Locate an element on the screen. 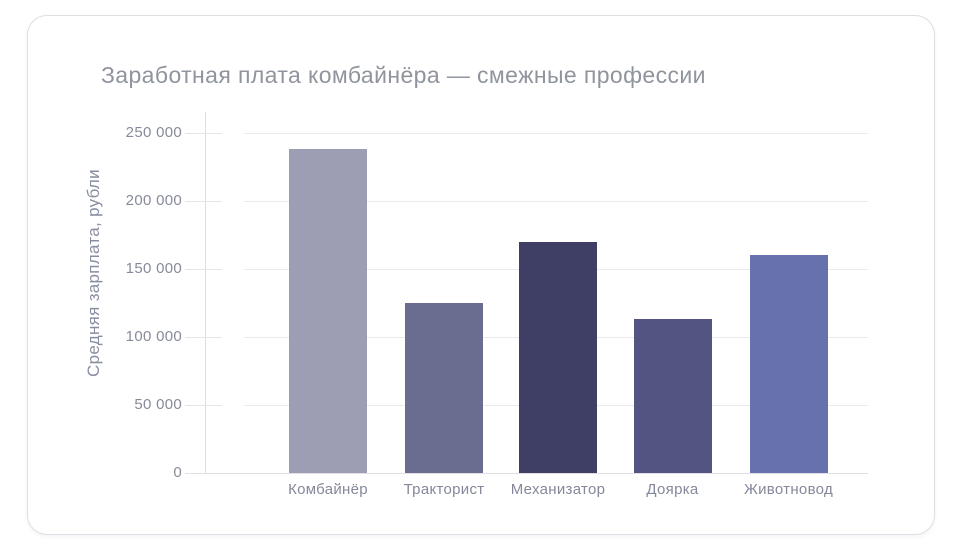  y-axis-line is located at coordinates (205, 292).